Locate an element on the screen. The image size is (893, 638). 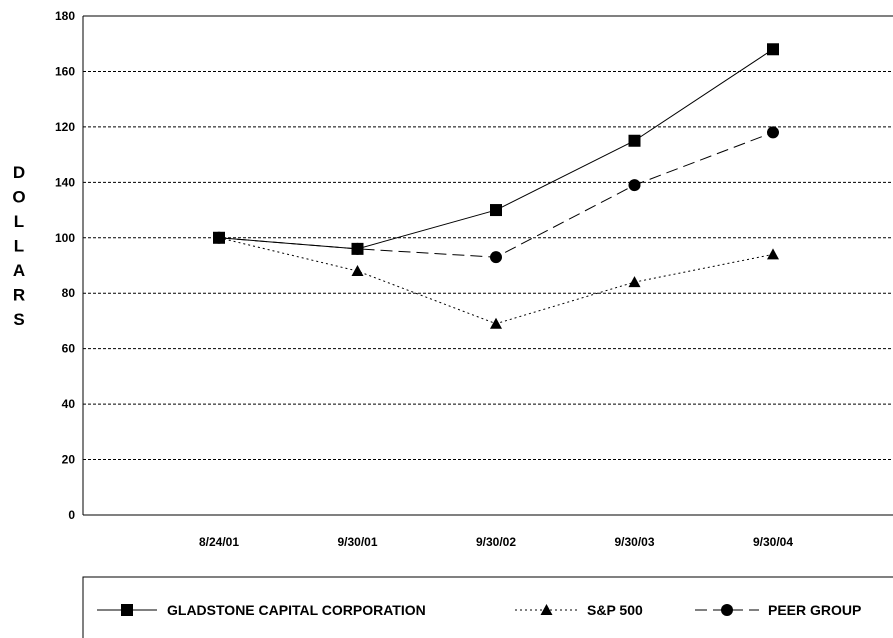
legend-label: PEER GROUP is located at coordinates (814, 610).